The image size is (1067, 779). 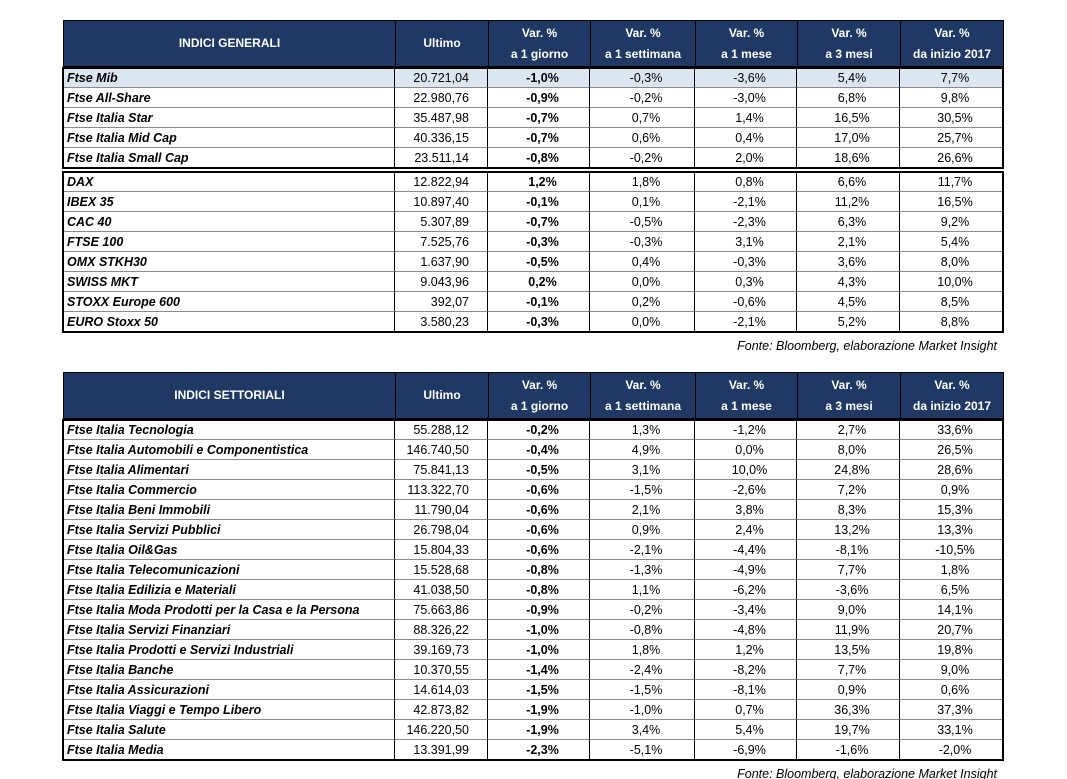 What do you see at coordinates (229, 570) in the screenshot?
I see `index-name: Ftse Italia Telecomunicazioni` at bounding box center [229, 570].